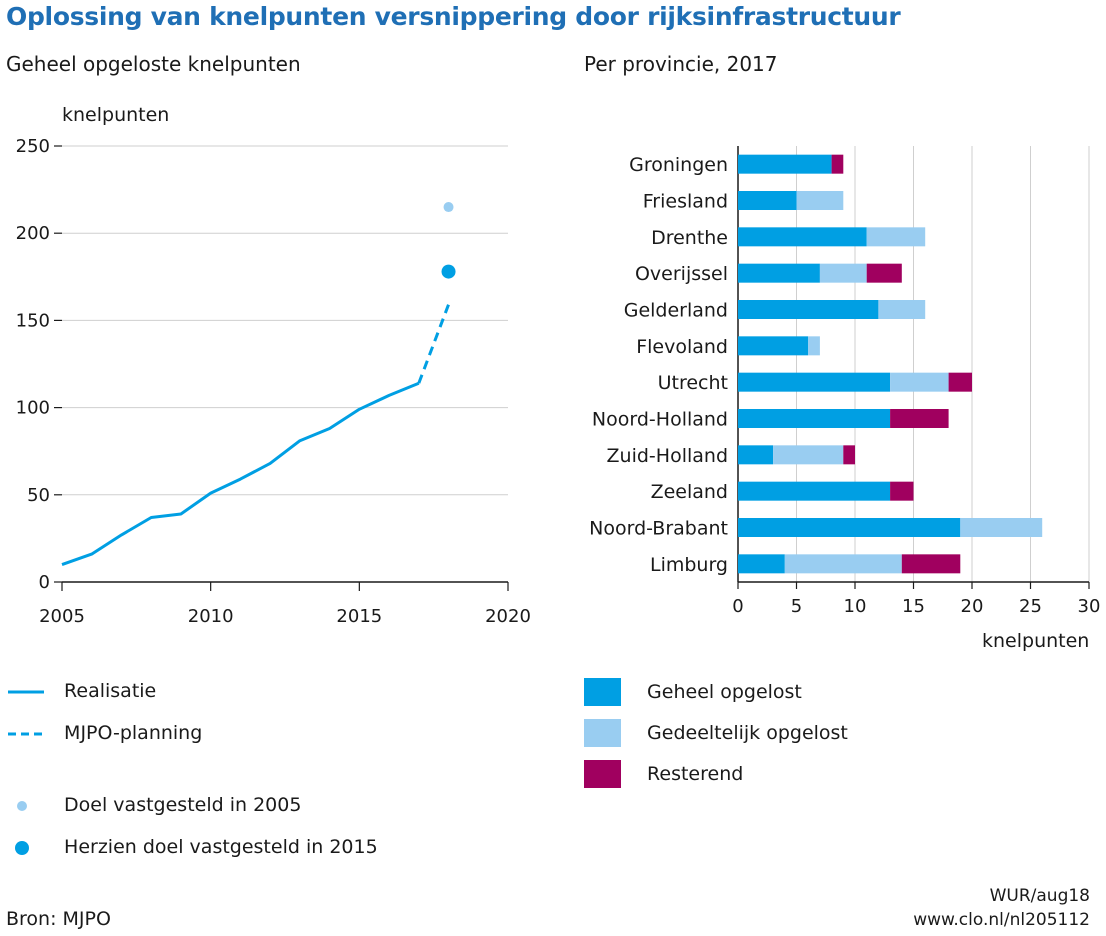 The image size is (1106, 936). What do you see at coordinates (1030, 606) in the screenshot?
I see `x-tick-label: 25` at bounding box center [1030, 606].